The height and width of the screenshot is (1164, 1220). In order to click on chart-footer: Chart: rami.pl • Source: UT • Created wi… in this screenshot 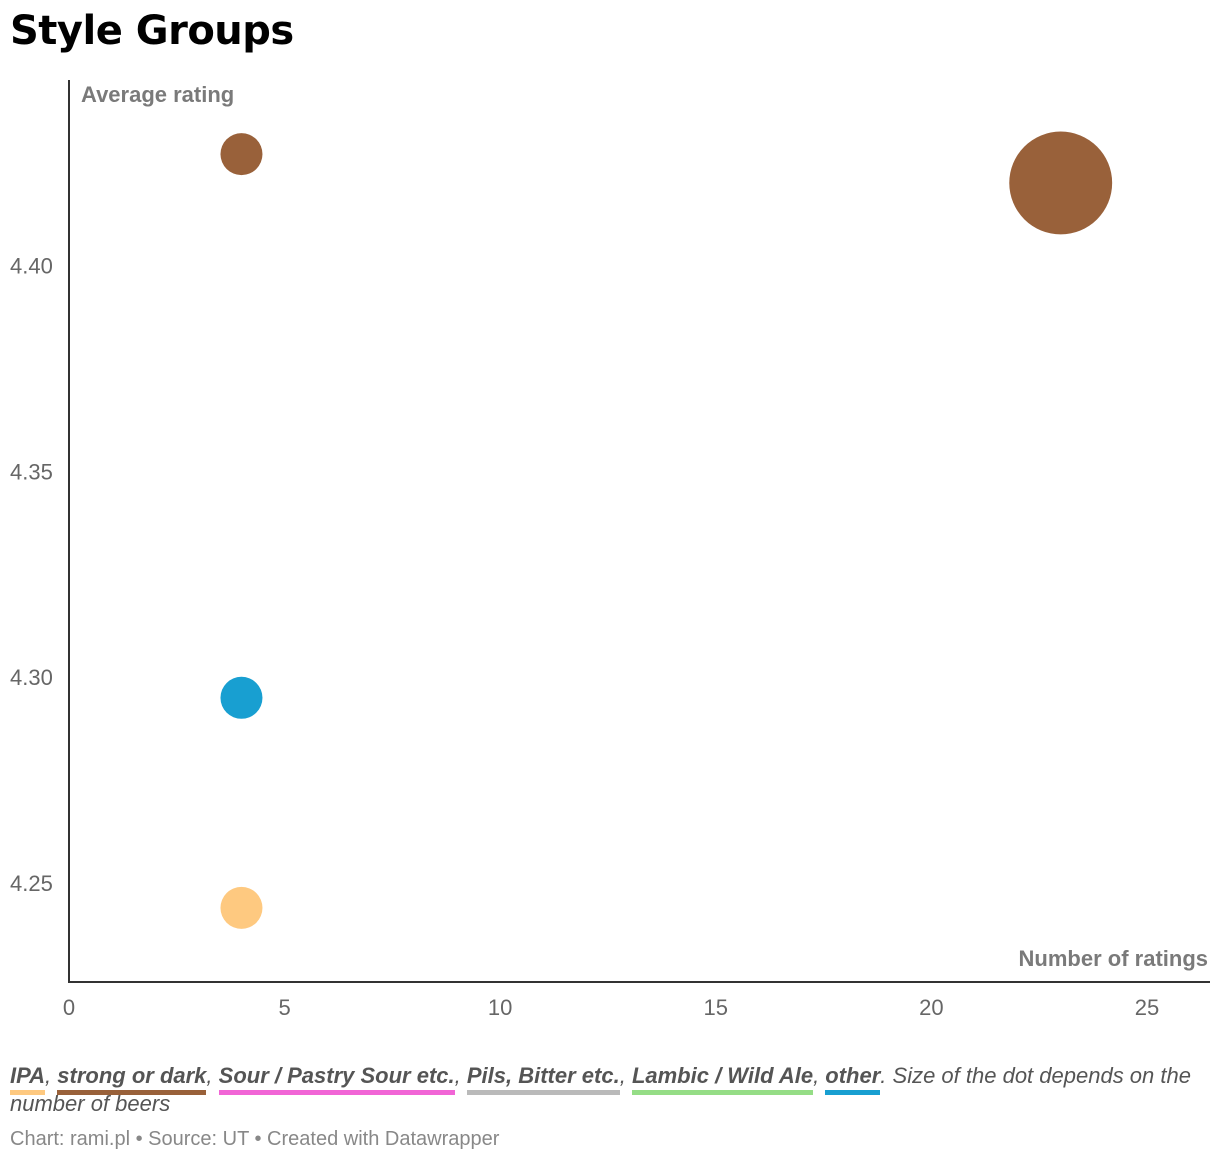, I will do `click(255, 1139)`.